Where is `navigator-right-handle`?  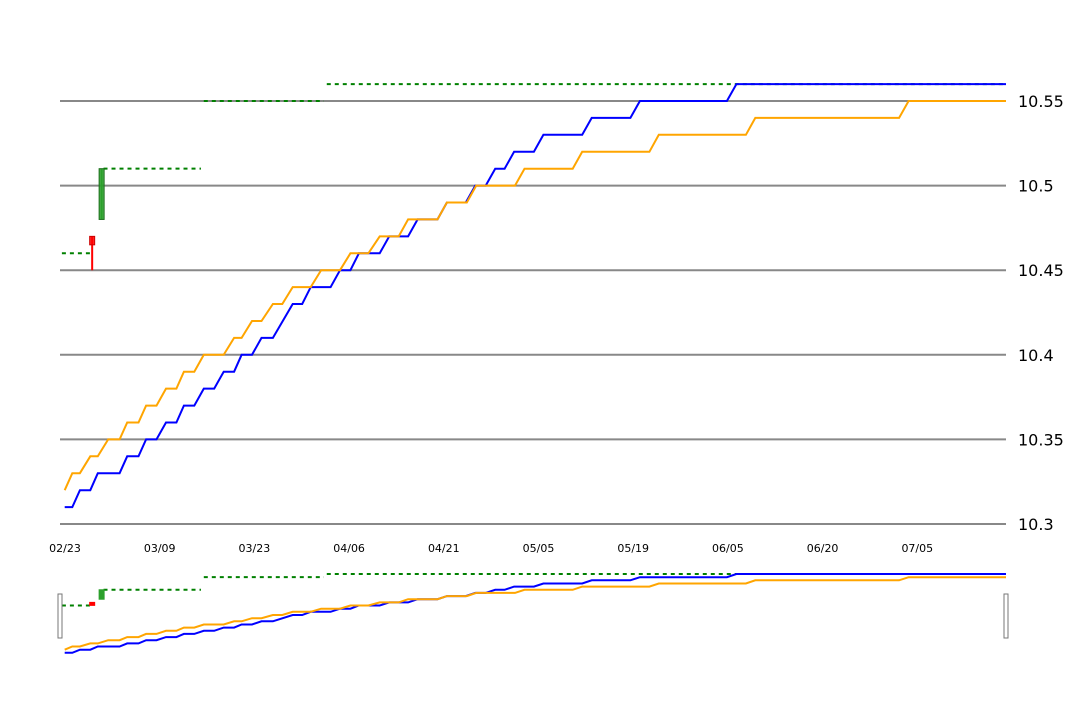
navigator-right-handle is located at coordinates (1006, 616).